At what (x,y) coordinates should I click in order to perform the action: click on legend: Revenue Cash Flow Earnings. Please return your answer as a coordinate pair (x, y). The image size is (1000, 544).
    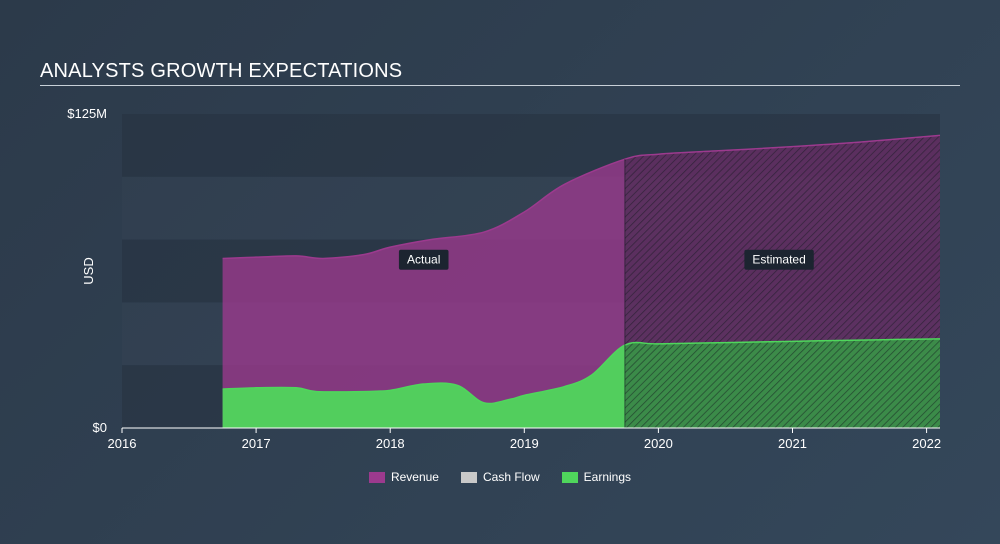
    Looking at the image, I should click on (500, 477).